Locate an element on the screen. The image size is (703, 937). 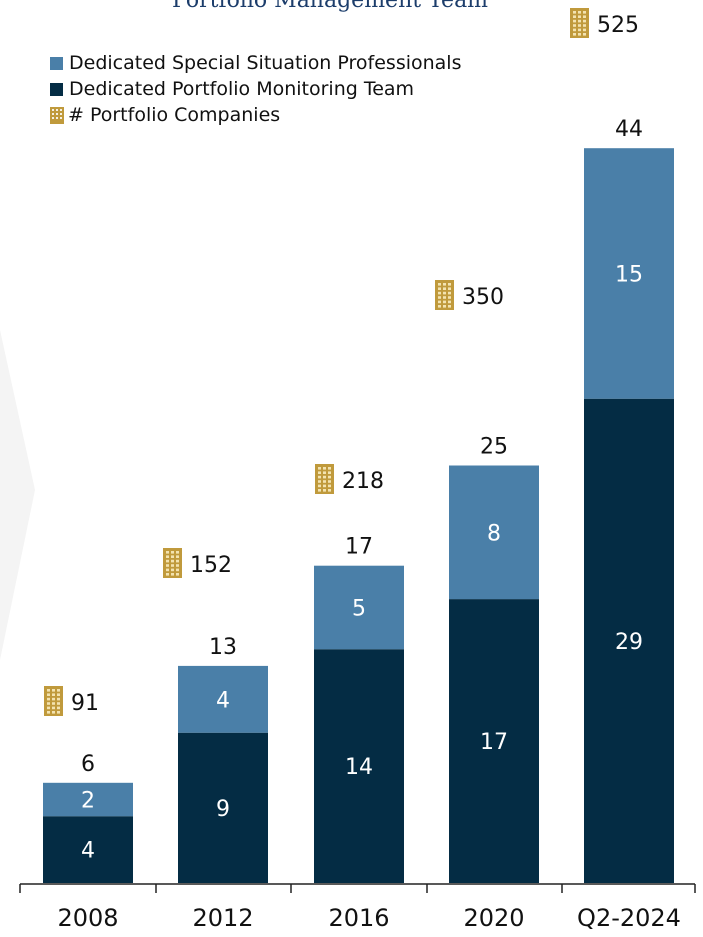
legend-swatch-monitoring is located at coordinates (56, 89).